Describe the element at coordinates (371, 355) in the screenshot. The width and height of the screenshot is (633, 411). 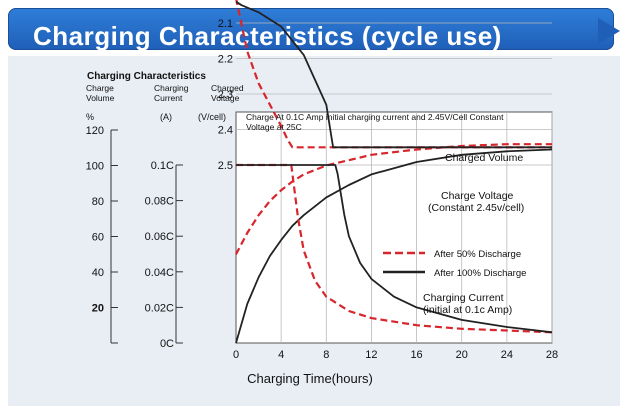
I see `x-tick-label: 12` at that location.